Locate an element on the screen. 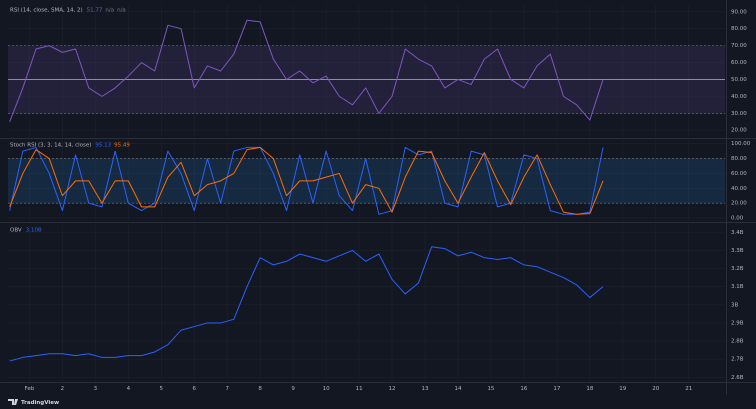 The height and width of the screenshot is (409, 756). x-tick-label: Feb is located at coordinates (30, 389).